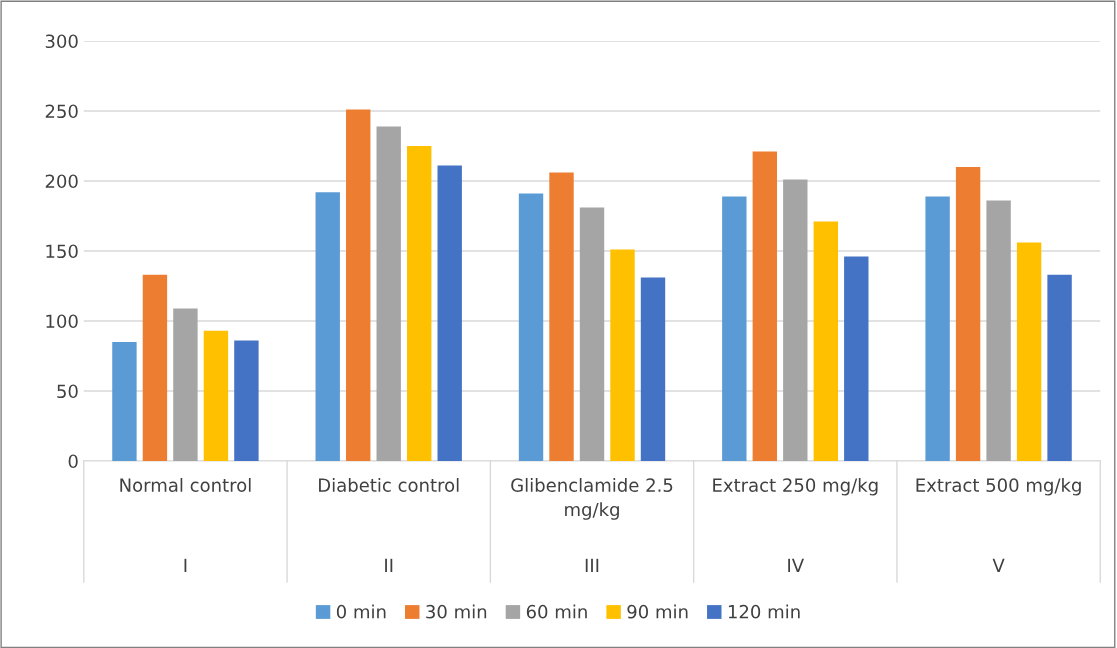 The height and width of the screenshot is (648, 1117). What do you see at coordinates (62, 321) in the screenshot?
I see `y-tick-label: 100` at bounding box center [62, 321].